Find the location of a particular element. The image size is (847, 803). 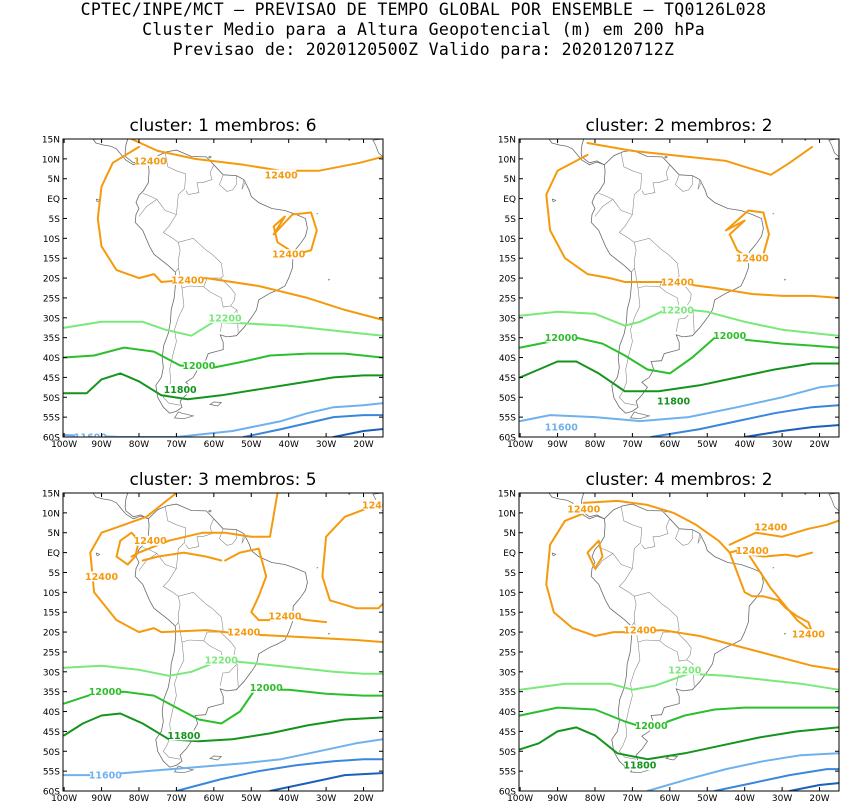

lat-label: 30S is located at coordinates (51, 673).